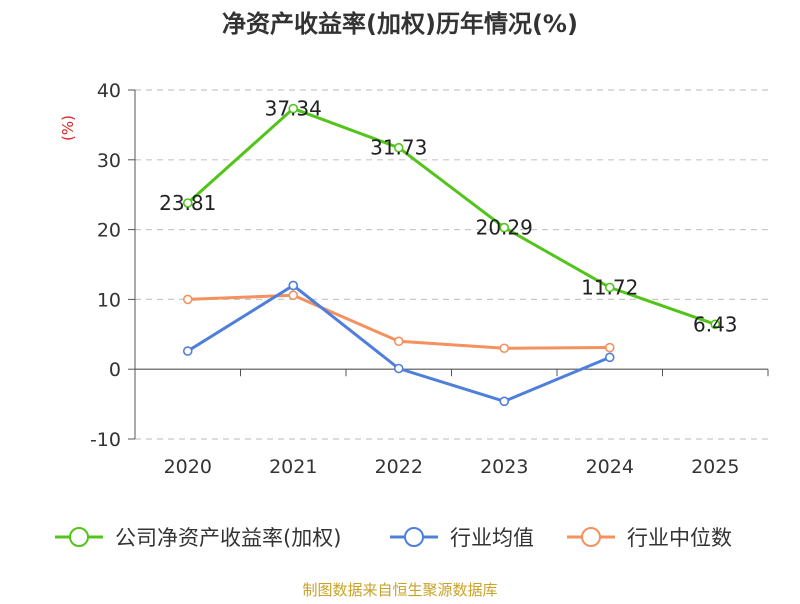  Describe the element at coordinates (399, 590) in the screenshot. I see `source-note: 制图数据来自恒生聚源数据库` at that location.